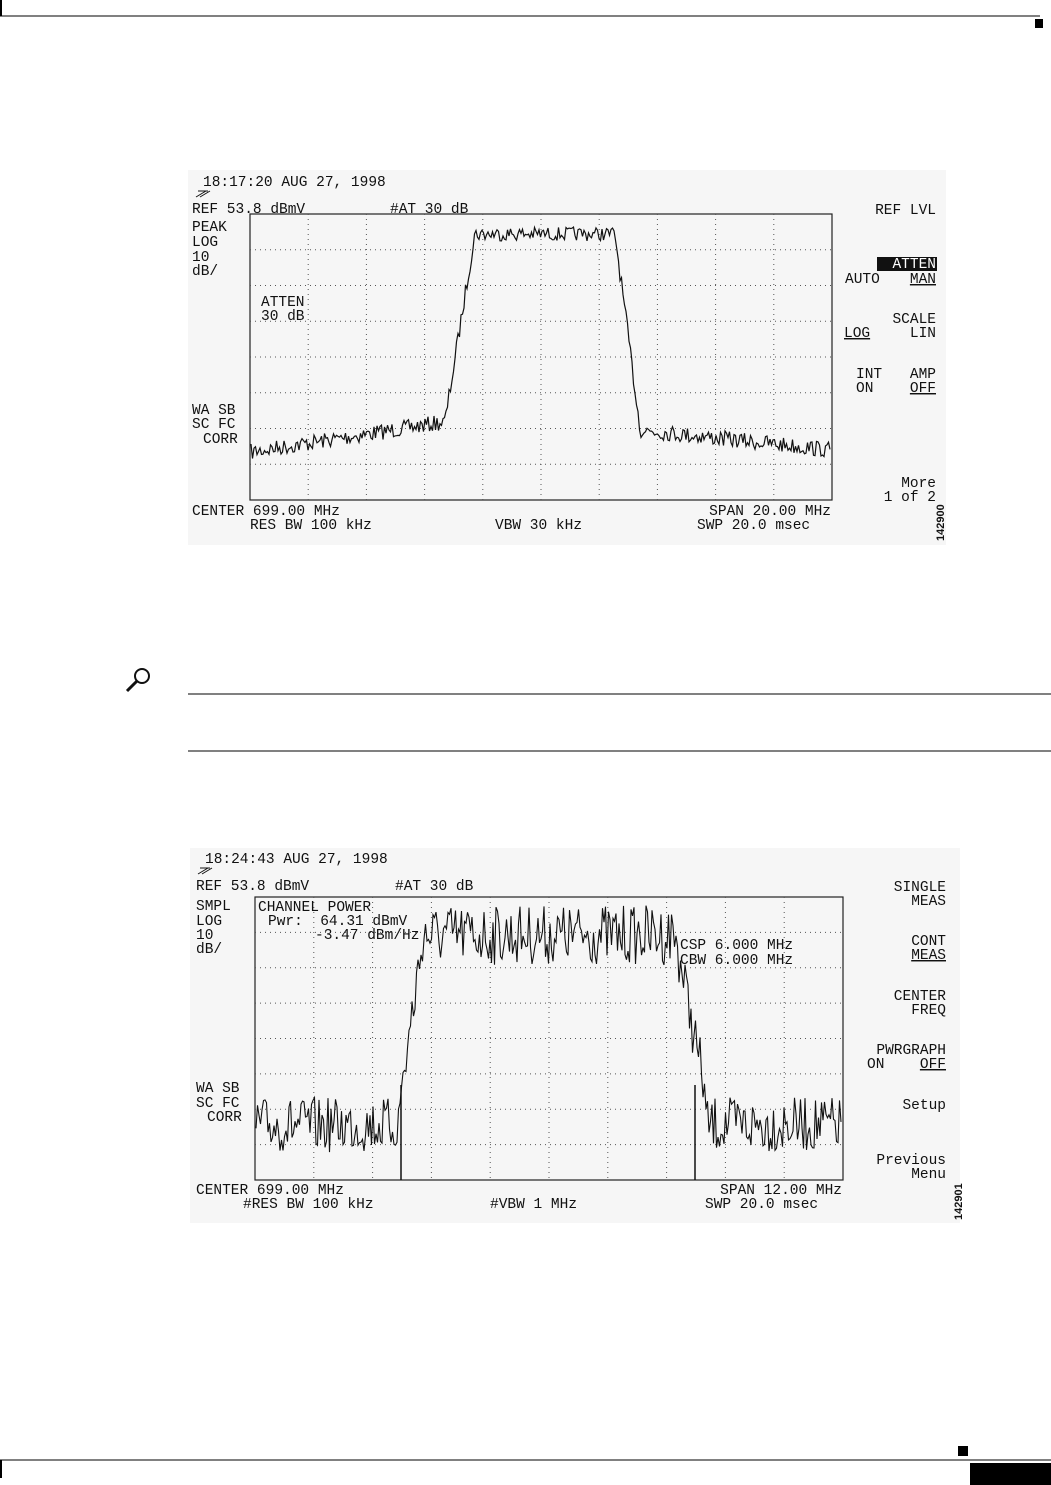 The width and height of the screenshot is (1051, 1485). What do you see at coordinates (920, 997) in the screenshot?
I see `softkey: CENTER` at bounding box center [920, 997].